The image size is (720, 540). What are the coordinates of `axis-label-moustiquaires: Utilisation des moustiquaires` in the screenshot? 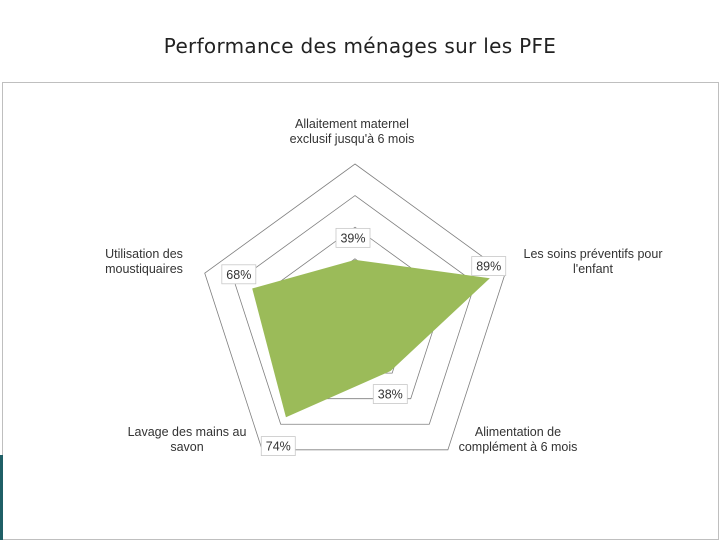 It's located at (144, 261).